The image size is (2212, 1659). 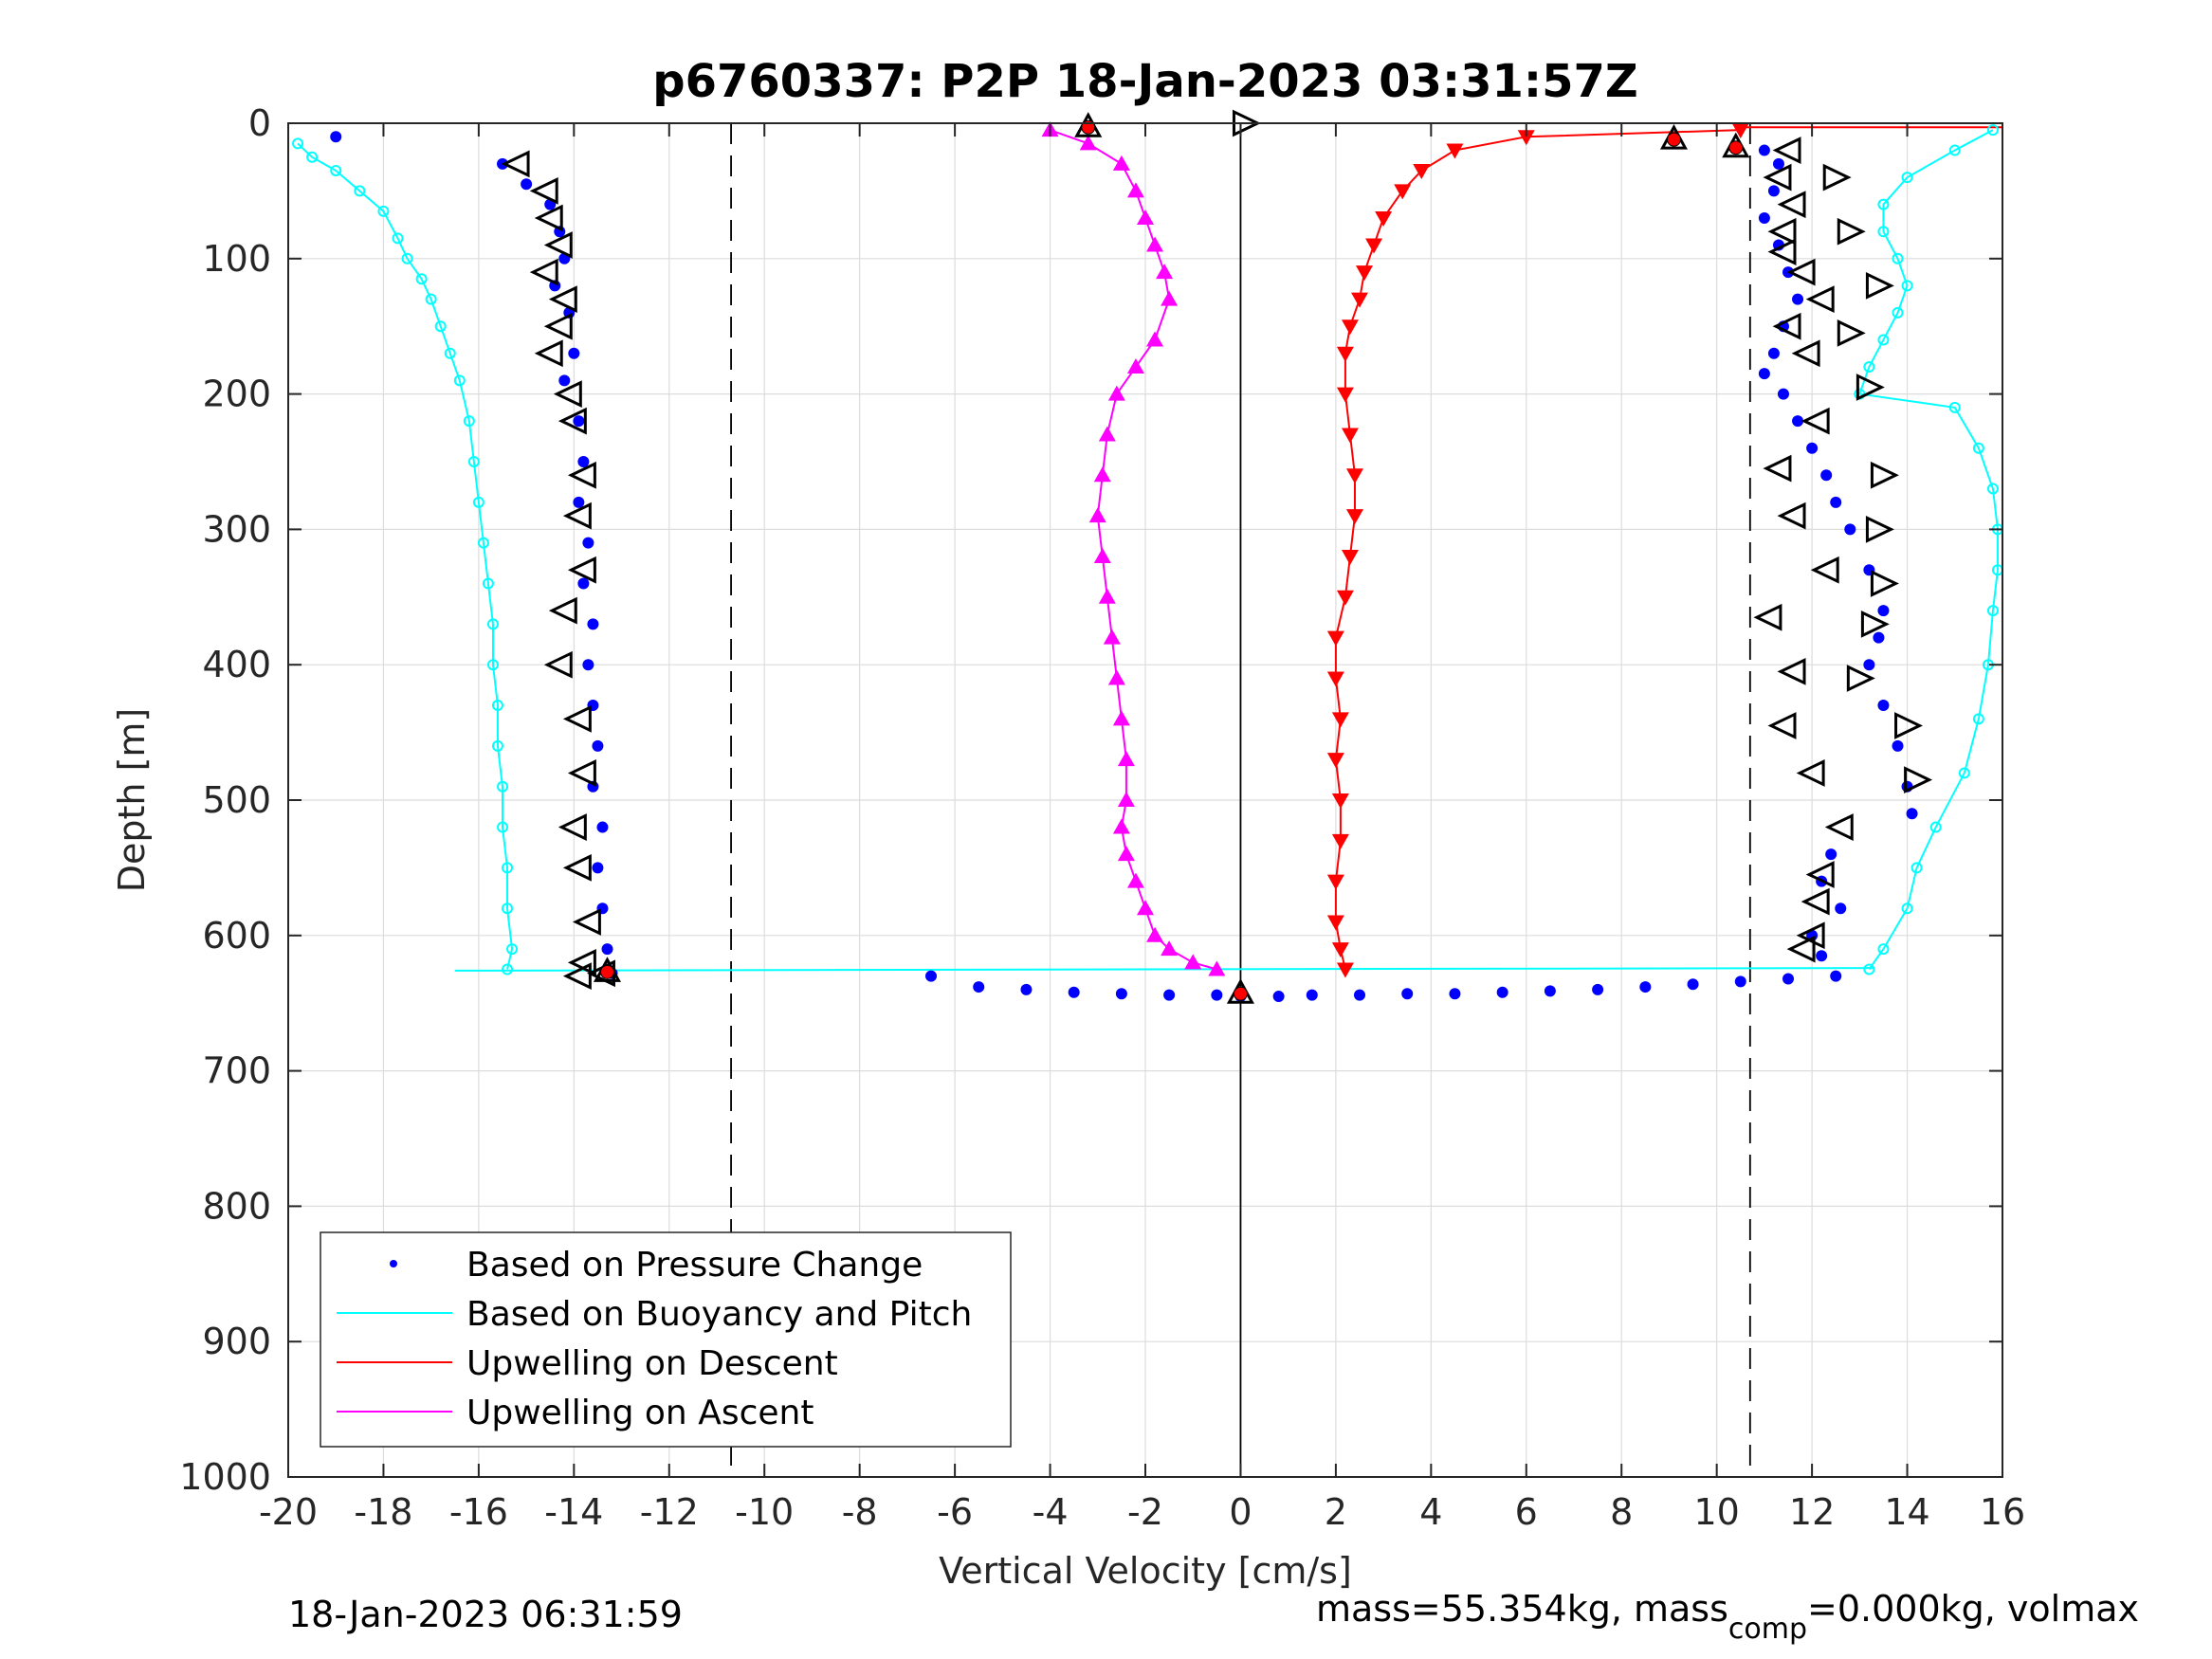 What do you see at coordinates (1430, 1512) in the screenshot?
I see `x-tick-label: 4` at bounding box center [1430, 1512].